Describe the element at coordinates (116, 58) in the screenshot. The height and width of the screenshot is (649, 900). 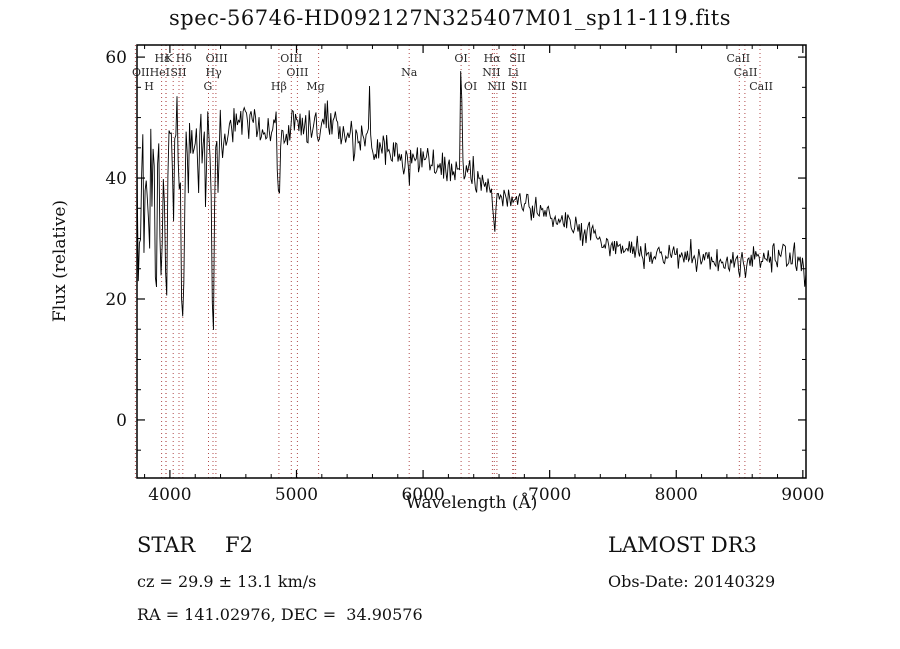
I see `y-tick-label: 60` at that location.